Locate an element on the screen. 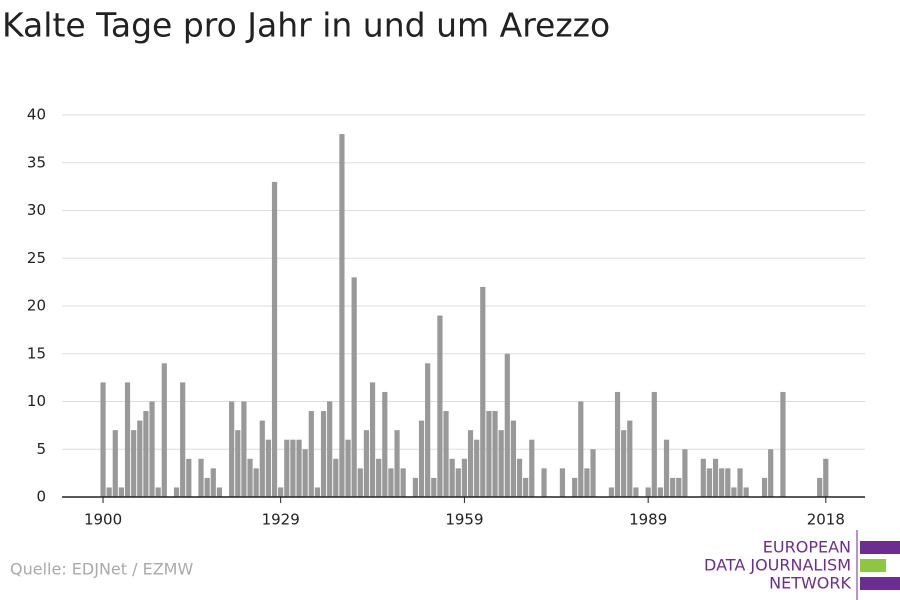 This screenshot has width=900, height=600. y-tick-label: 40 is located at coordinates (36, 115).